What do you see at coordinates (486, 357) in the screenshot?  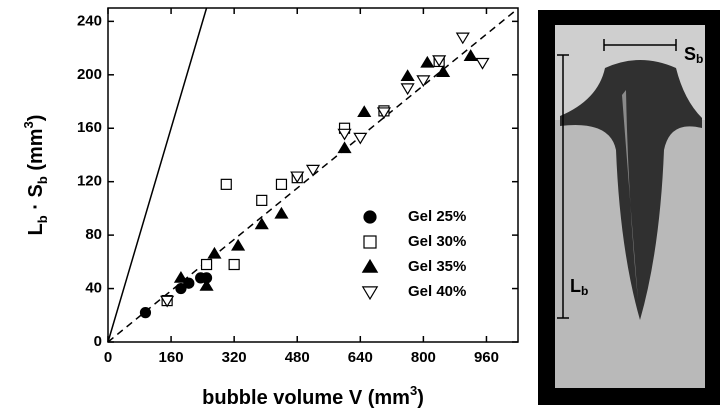 I see `x-tick-label: 960` at bounding box center [486, 357].